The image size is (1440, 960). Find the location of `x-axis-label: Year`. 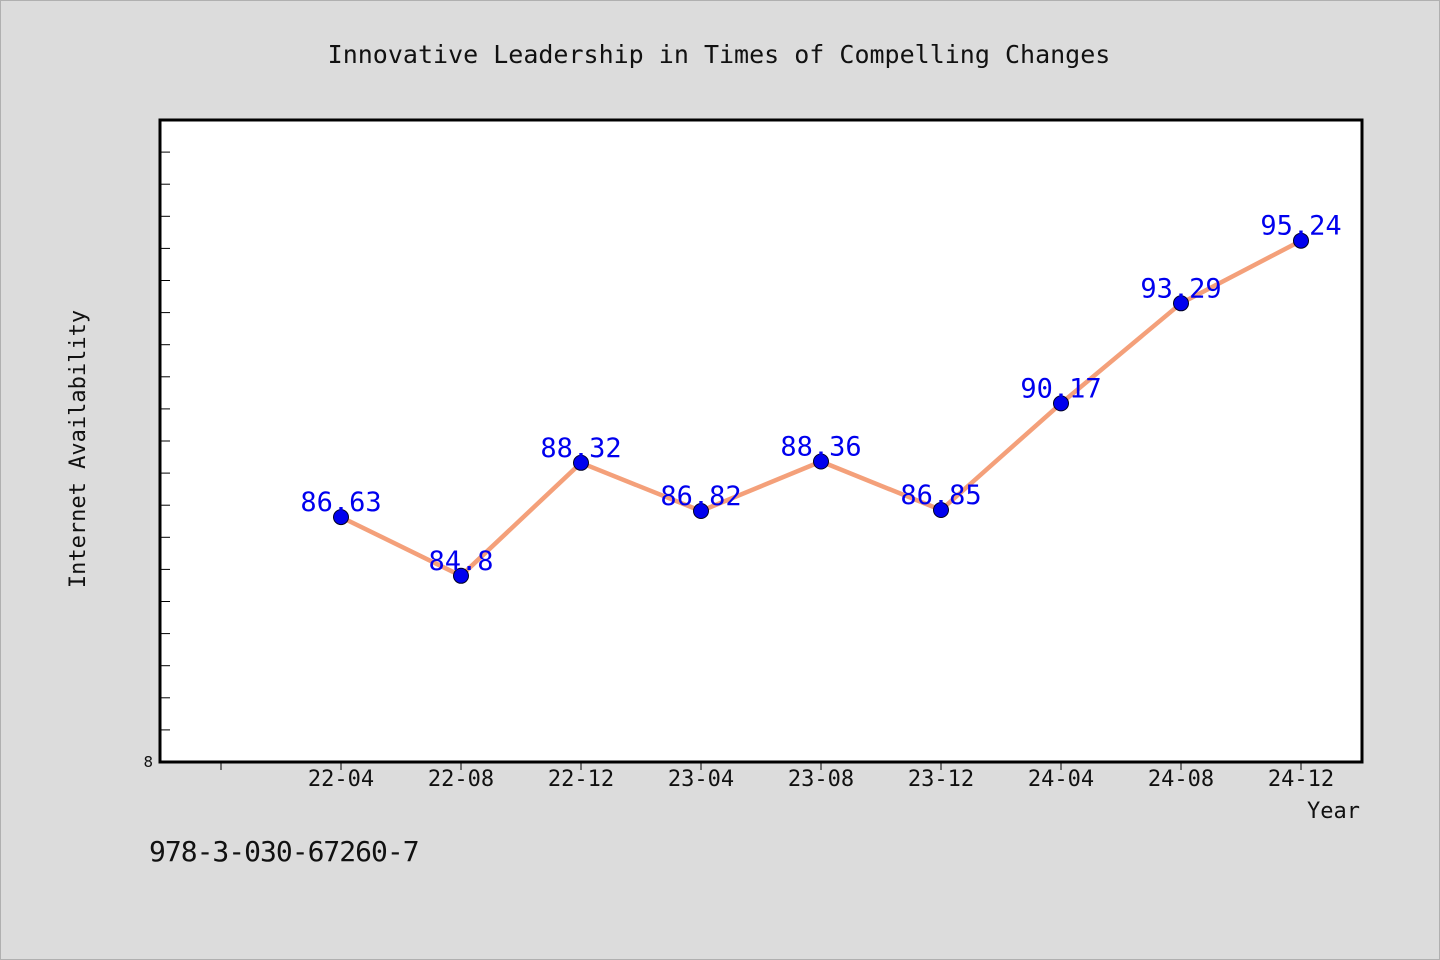

x-axis-label: Year is located at coordinates (1333, 811).